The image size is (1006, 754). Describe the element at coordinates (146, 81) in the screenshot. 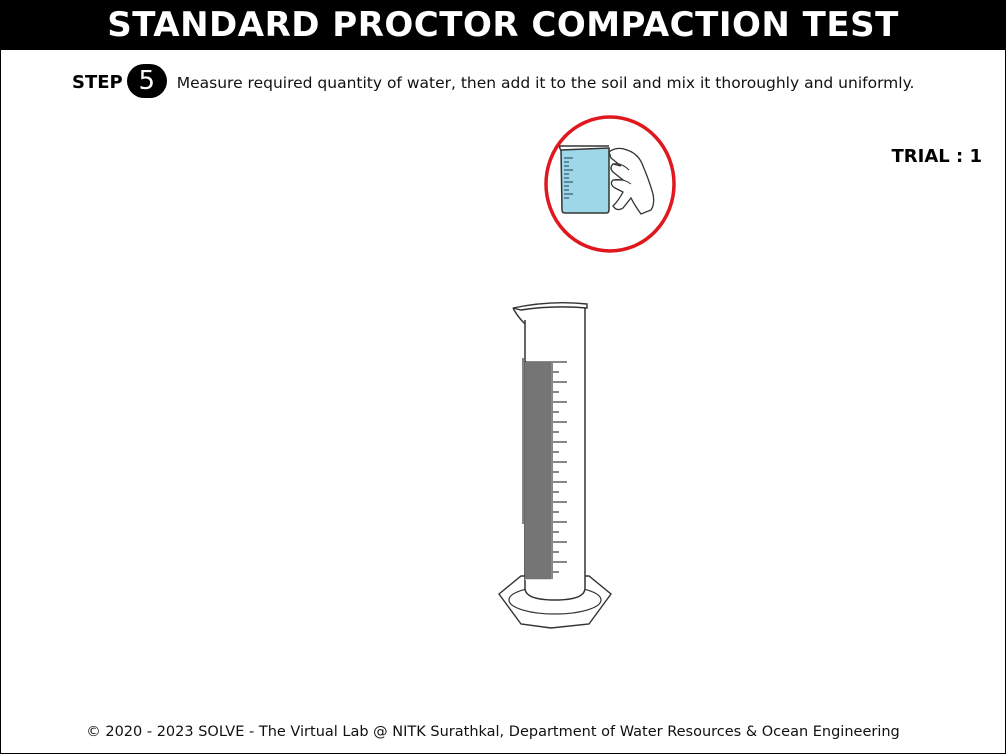

I see `step-number-badge: 5` at that location.